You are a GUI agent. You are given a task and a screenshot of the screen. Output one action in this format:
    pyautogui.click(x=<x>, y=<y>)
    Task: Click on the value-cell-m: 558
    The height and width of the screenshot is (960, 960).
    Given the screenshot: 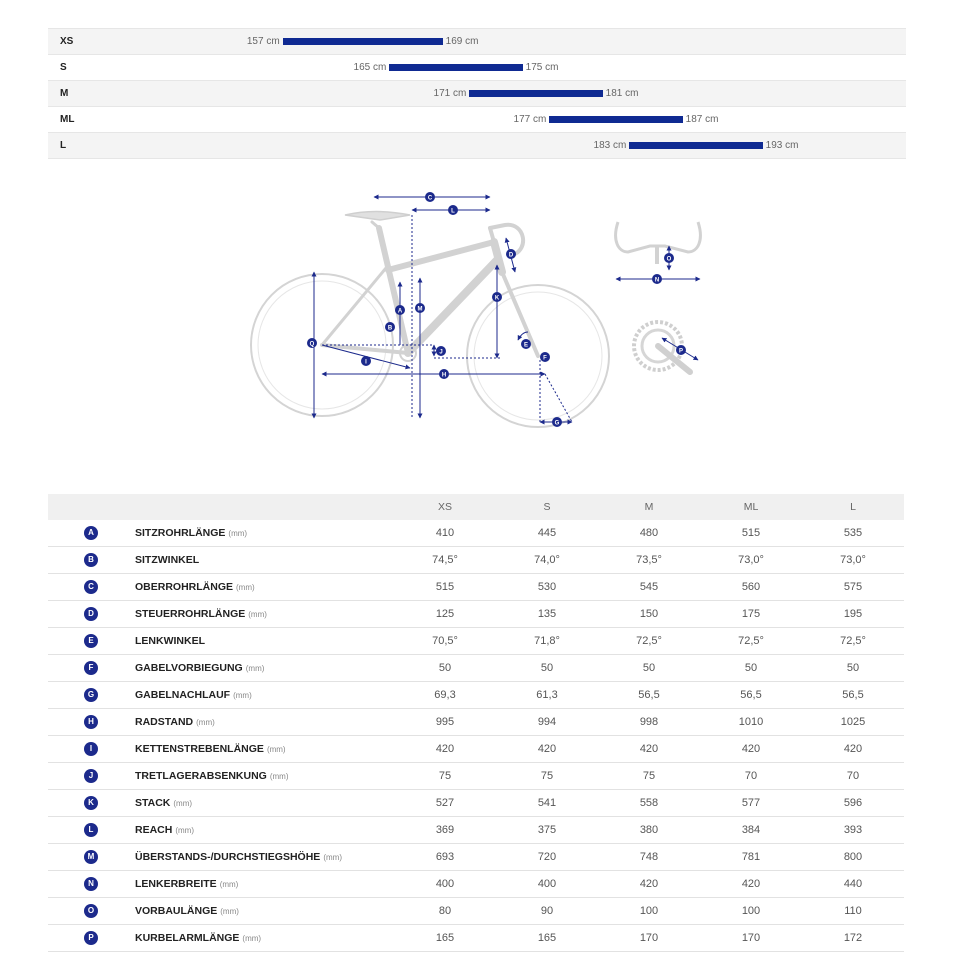 What is the action you would take?
    pyautogui.click(x=649, y=803)
    